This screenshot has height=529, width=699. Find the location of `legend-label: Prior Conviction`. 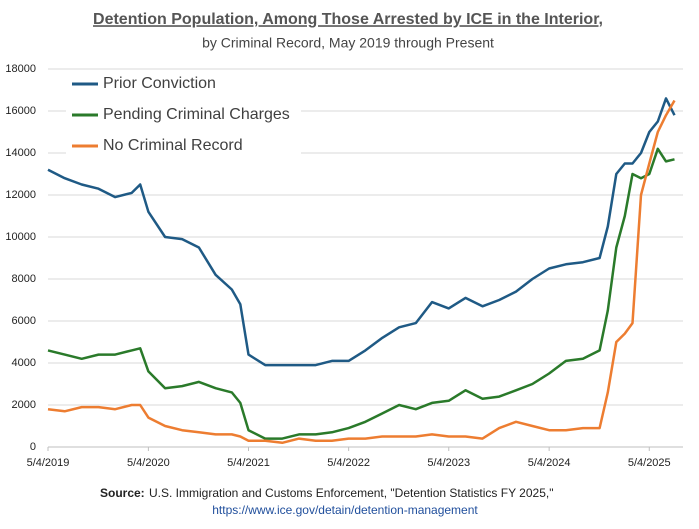

legend-label: Prior Conviction is located at coordinates (159, 83).